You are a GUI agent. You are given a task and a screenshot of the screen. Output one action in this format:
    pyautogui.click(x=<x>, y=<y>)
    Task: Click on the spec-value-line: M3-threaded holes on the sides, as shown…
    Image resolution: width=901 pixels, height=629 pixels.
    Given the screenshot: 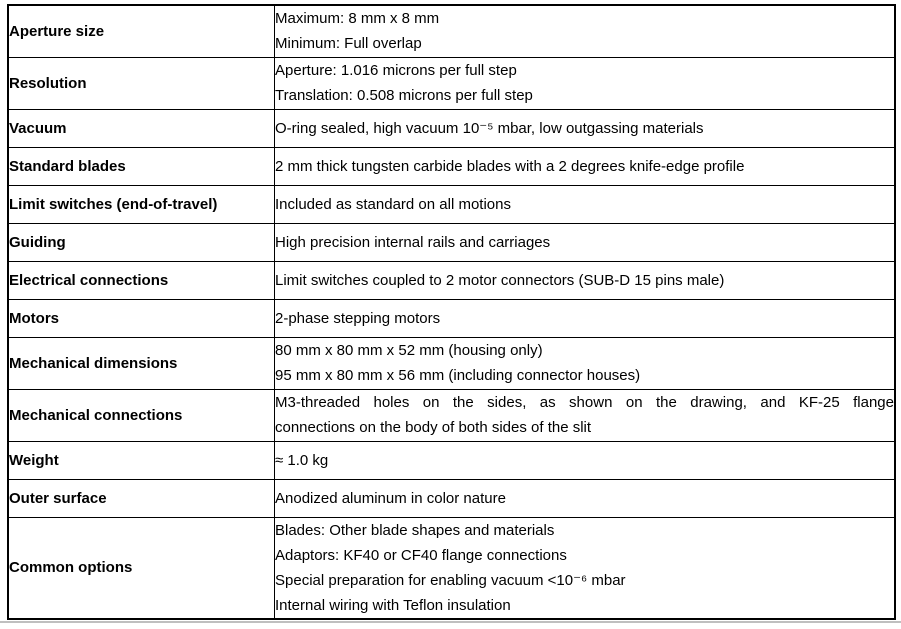 What is the action you would take?
    pyautogui.click(x=584, y=402)
    